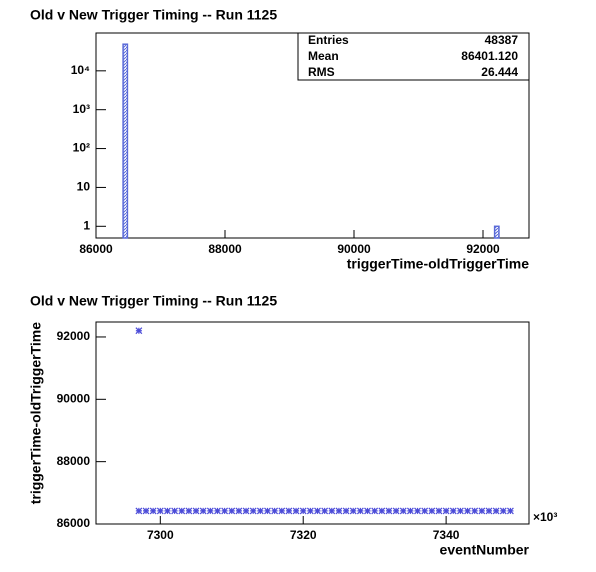 This screenshot has height=572, width=596. Describe the element at coordinates (413, 56) in the screenshot. I see `stats-box` at that location.